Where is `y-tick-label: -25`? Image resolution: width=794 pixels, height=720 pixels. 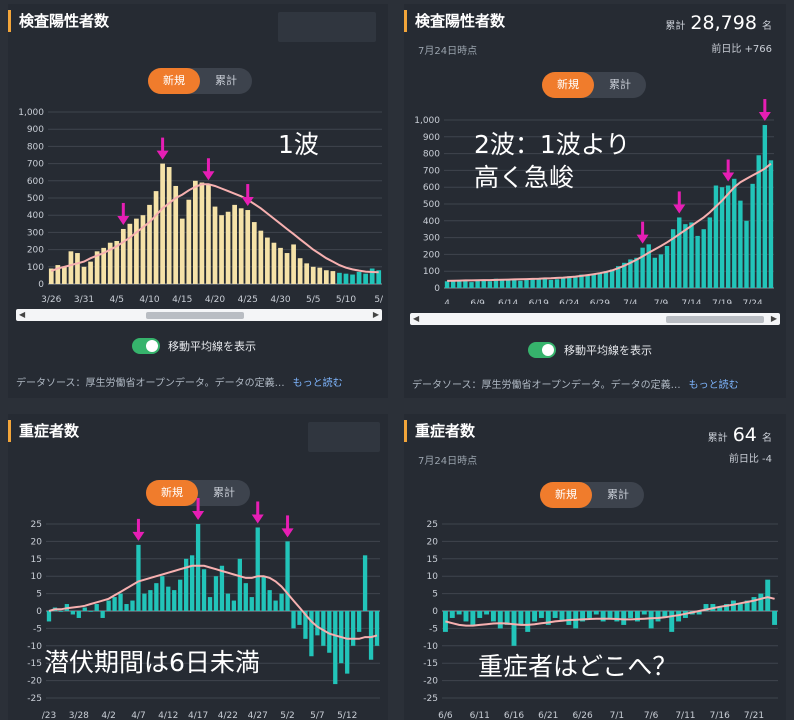
y-tick-label: -25 is located at coordinates (430, 699).